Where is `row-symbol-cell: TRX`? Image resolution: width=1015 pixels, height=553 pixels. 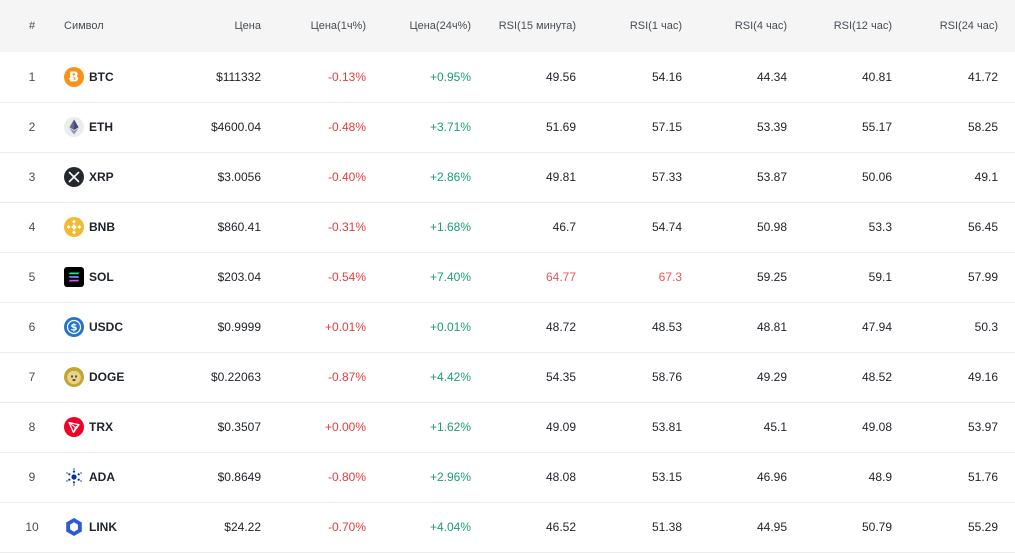
row-symbol-cell: TRX is located at coordinates (121, 427).